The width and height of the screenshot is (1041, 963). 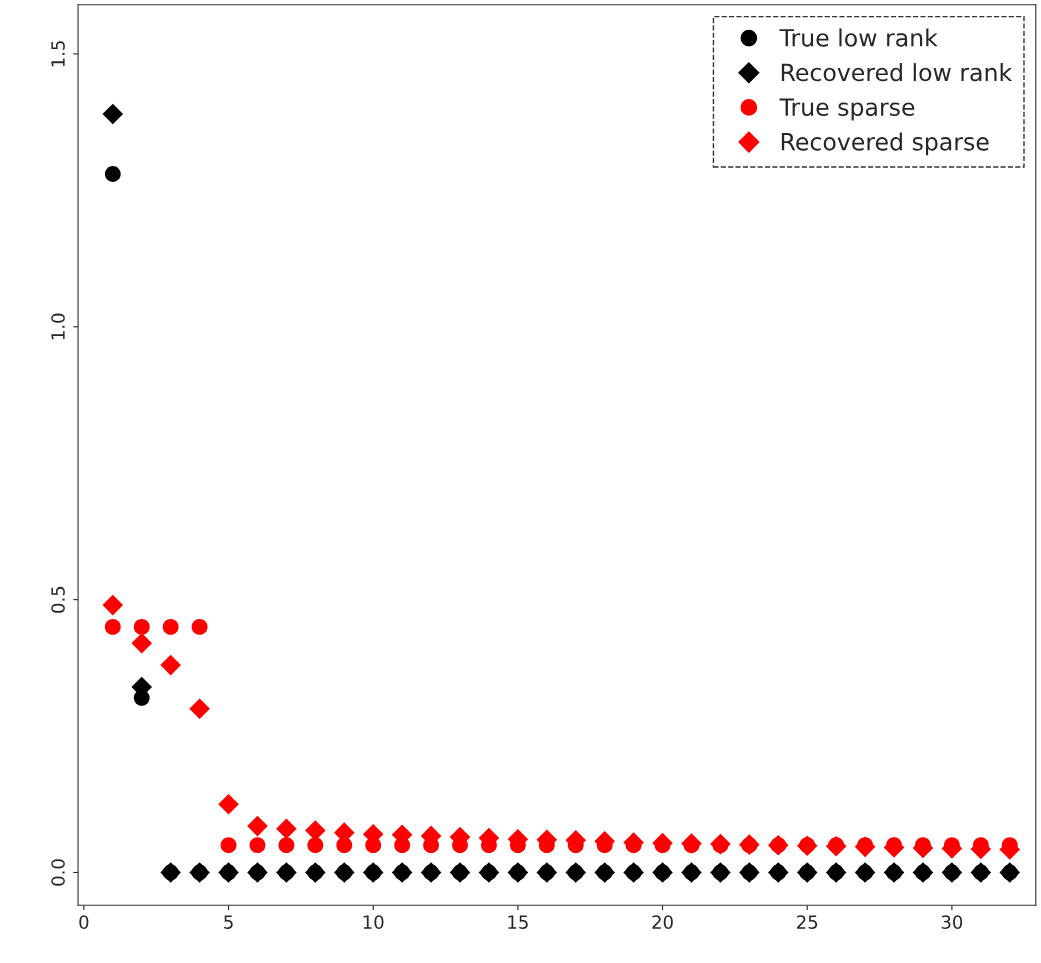 I want to click on y-tick-label: 1.5, so click(x=58, y=54).